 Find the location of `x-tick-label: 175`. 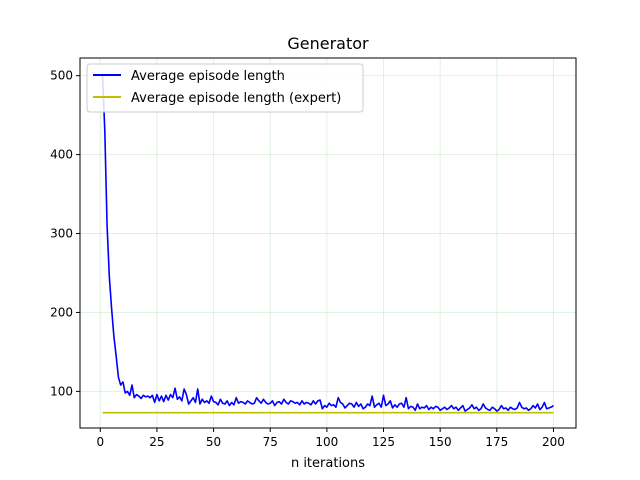

x-tick-label: 175 is located at coordinates (496, 442).